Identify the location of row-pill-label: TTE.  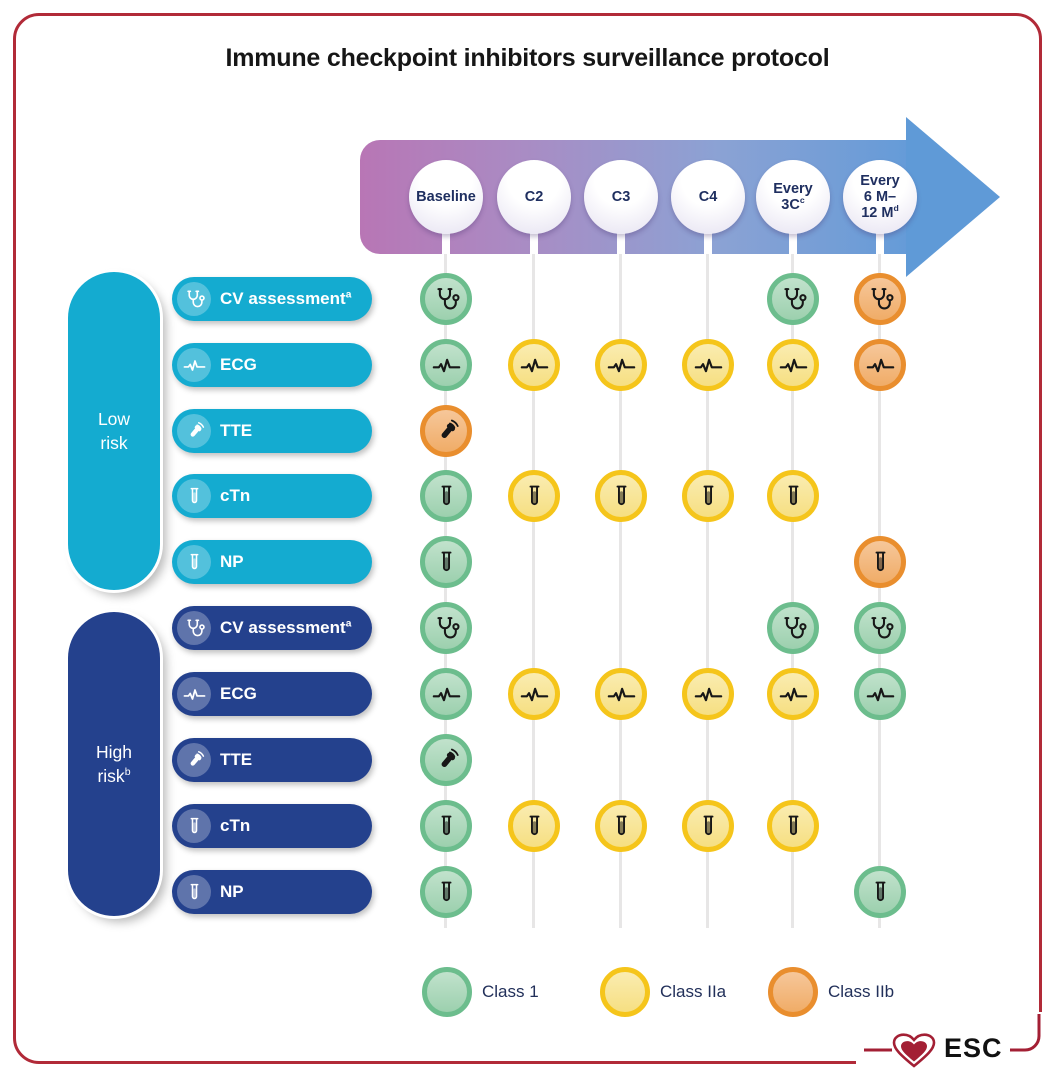
(236, 759).